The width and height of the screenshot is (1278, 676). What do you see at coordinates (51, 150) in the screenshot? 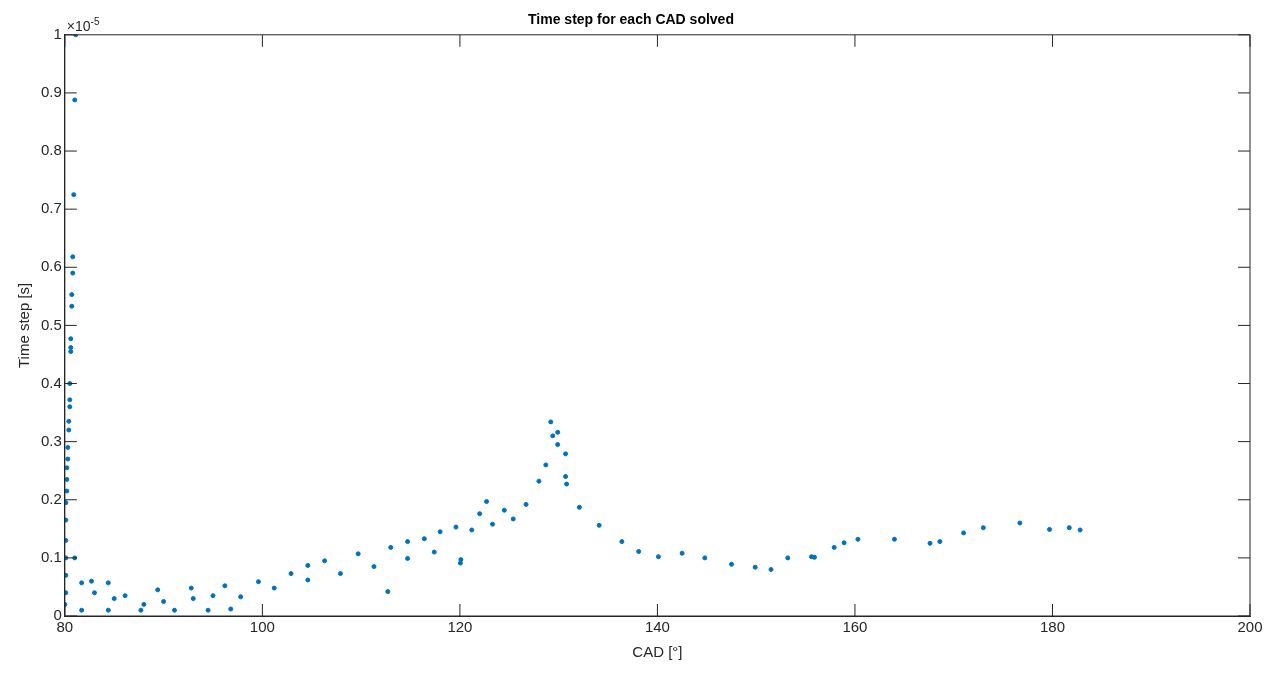
I see `y-tick-label: 0.8` at bounding box center [51, 150].